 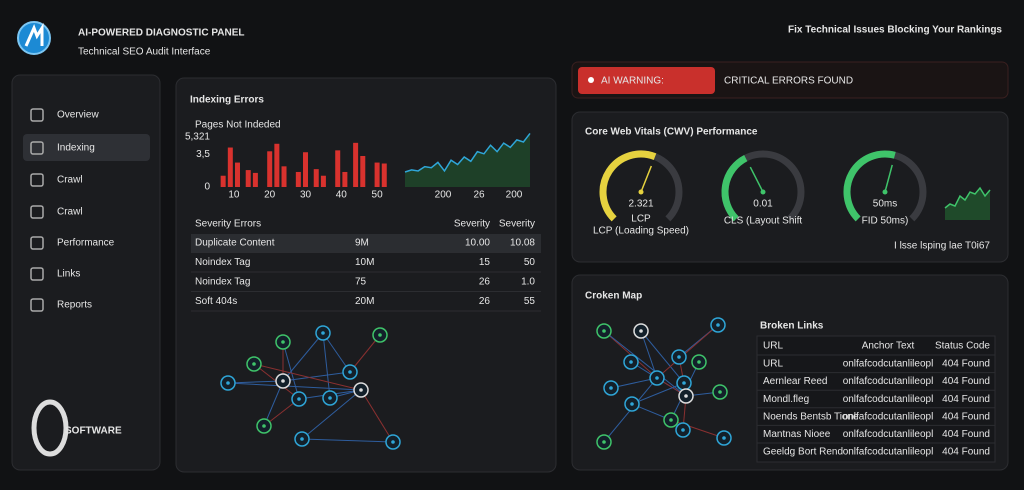 What do you see at coordinates (443, 195) in the screenshot?
I see `x-tick-label: 200` at bounding box center [443, 195].